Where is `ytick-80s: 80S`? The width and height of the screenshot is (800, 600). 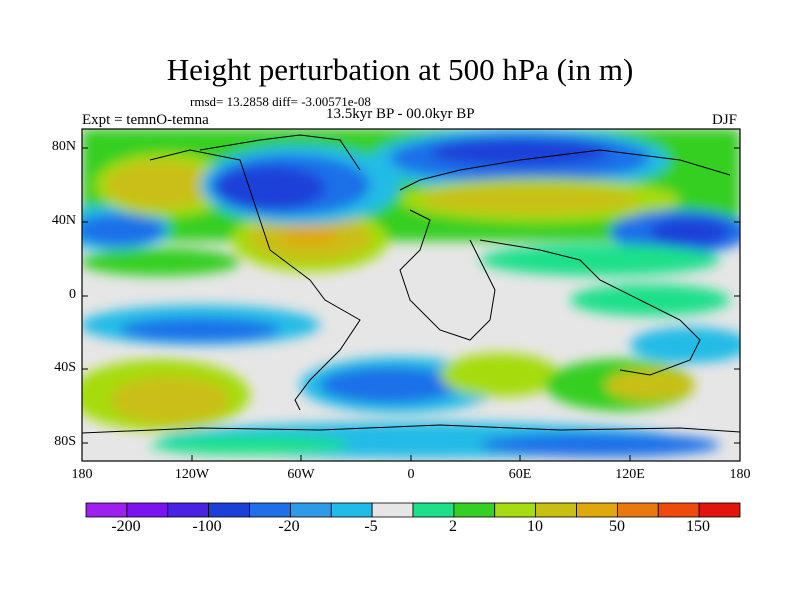 ytick-80s: 80S is located at coordinates (65, 441).